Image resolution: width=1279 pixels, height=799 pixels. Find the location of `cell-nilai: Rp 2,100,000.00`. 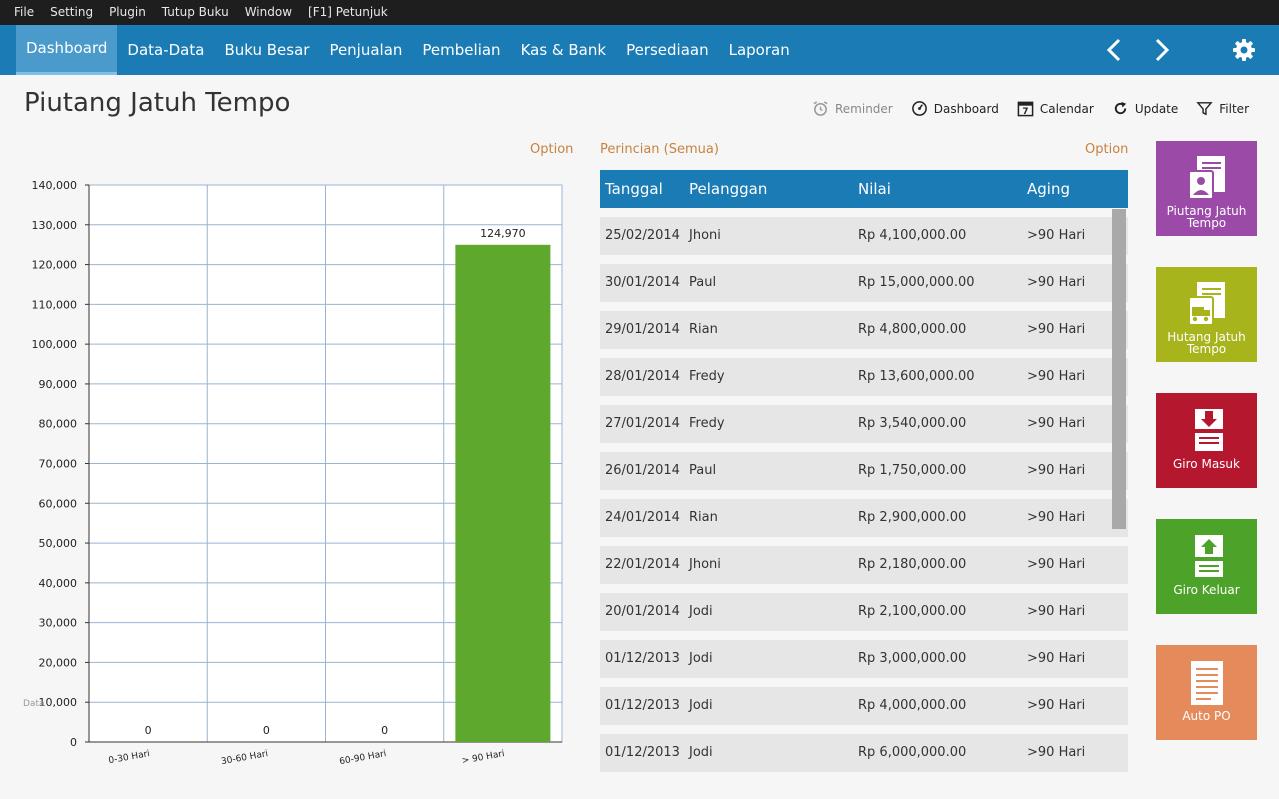

cell-nilai: Rp 2,100,000.00 is located at coordinates (912, 611).